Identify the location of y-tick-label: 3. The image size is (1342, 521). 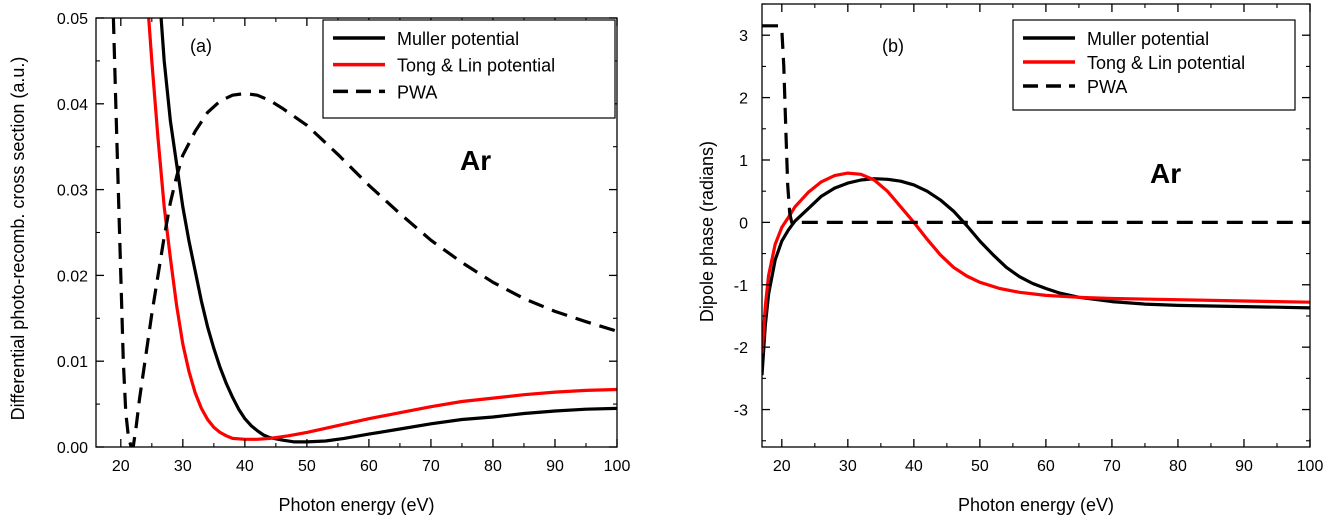
(743, 36).